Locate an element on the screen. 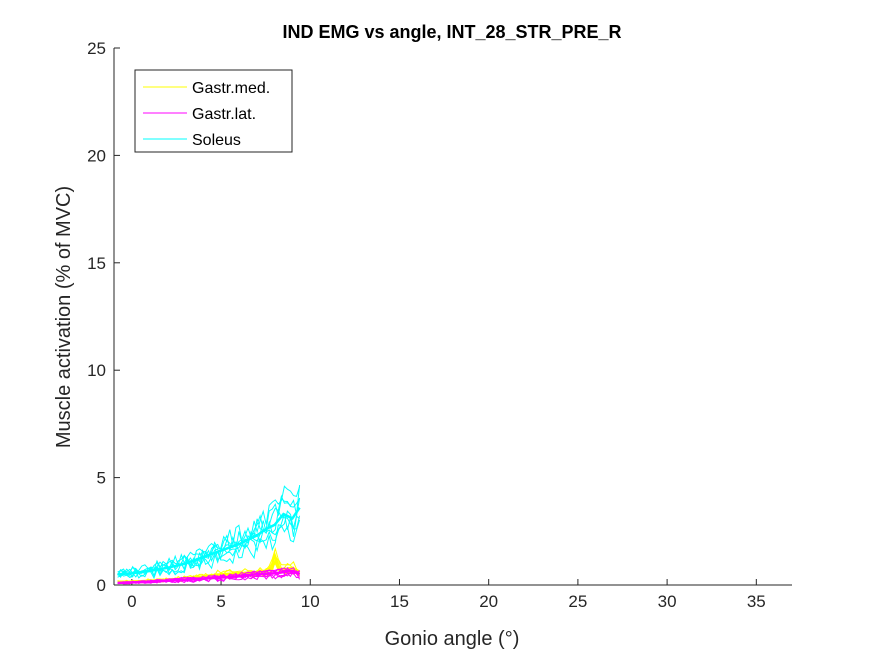 The height and width of the screenshot is (656, 875). legend-box is located at coordinates (213, 111).